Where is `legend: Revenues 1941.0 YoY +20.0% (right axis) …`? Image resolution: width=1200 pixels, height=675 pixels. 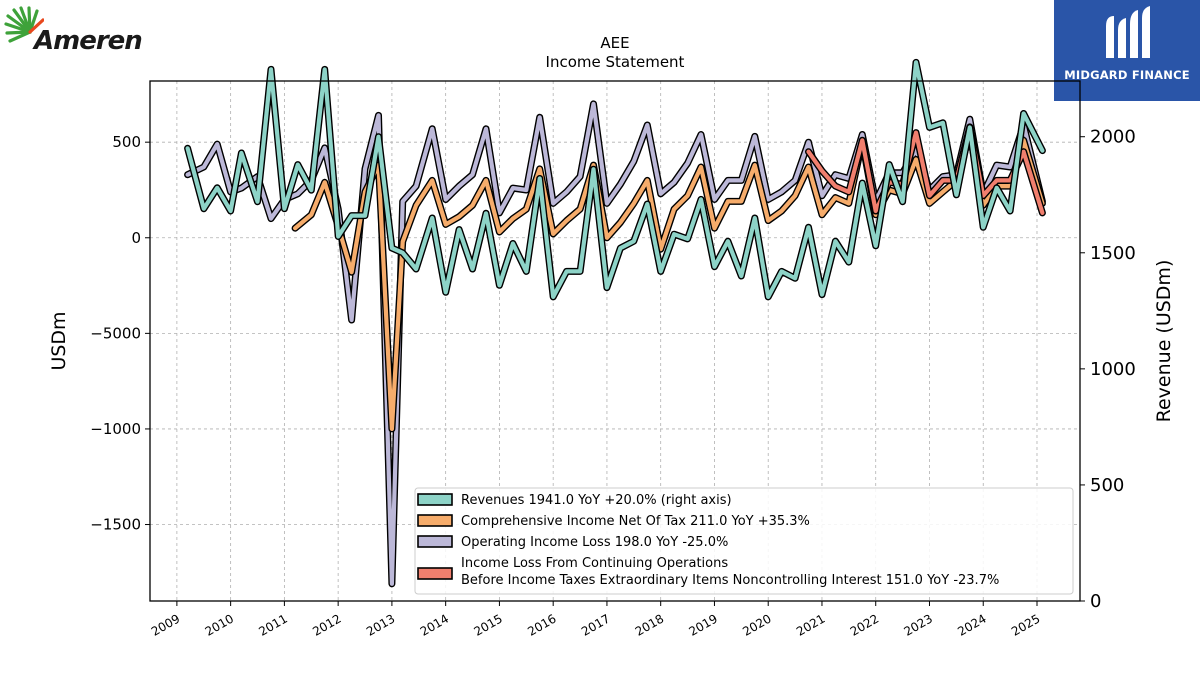
legend: Revenues 1941.0 YoY +20.0% (right axis) … is located at coordinates (744, 541).